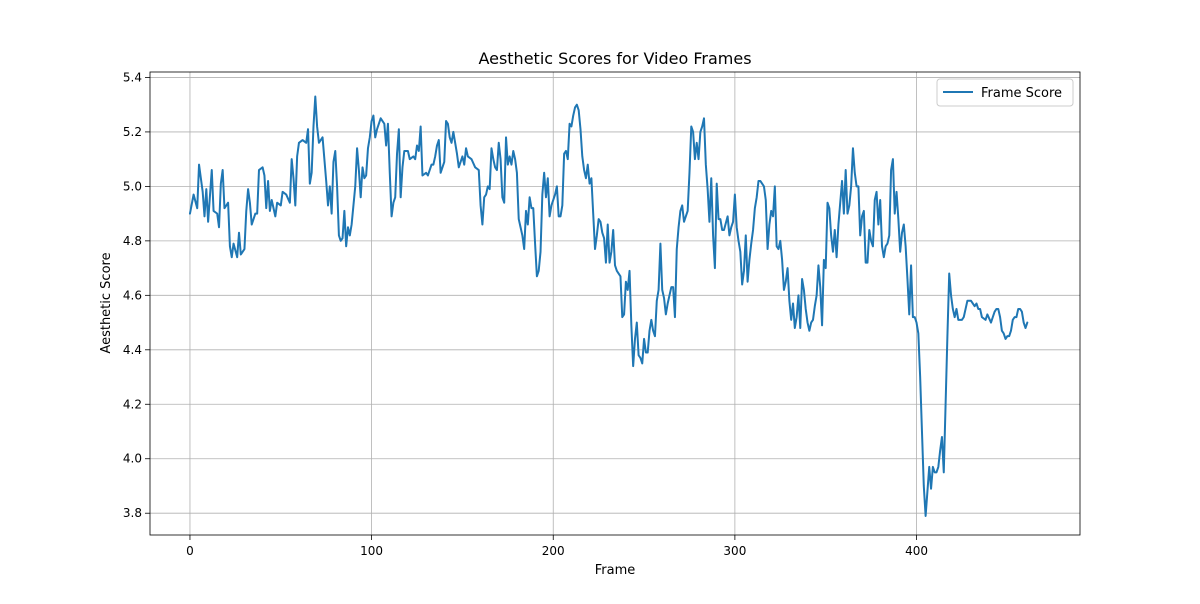 The width and height of the screenshot is (1200, 604). I want to click on y-tick-label: 5.0, so click(132, 186).